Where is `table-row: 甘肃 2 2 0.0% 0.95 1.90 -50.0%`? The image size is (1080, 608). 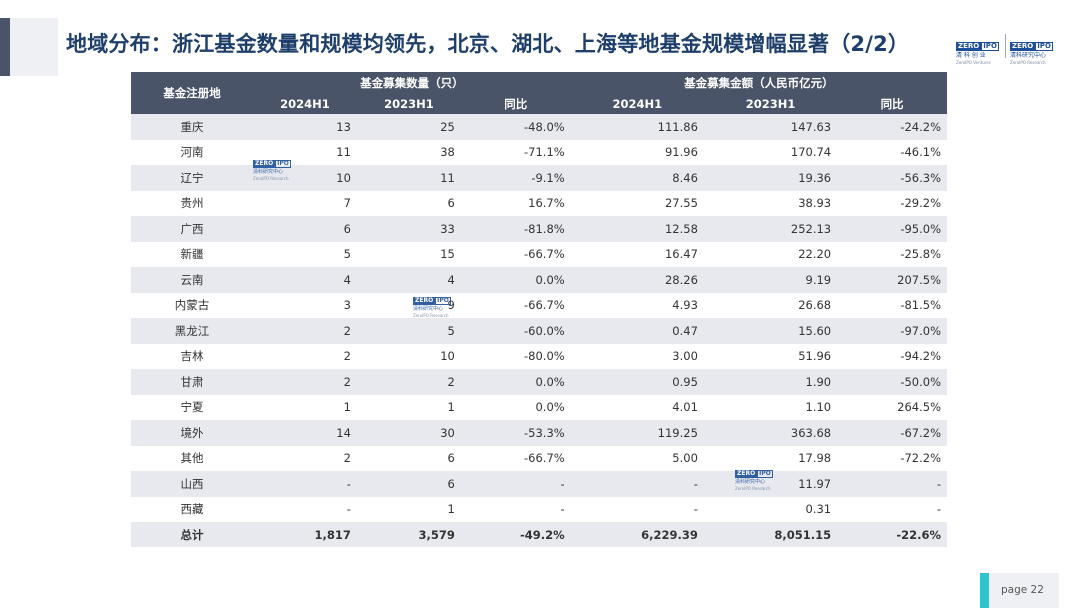 table-row: 甘肃 2 2 0.0% 0.95 1.90 -50.0% is located at coordinates (539, 382).